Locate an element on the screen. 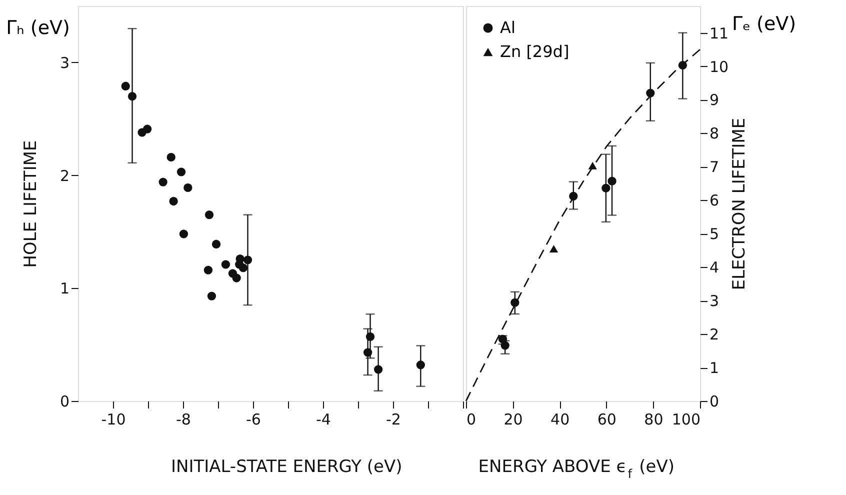 This screenshot has width=846, height=495. x-tick-label: -2 is located at coordinates (393, 419).